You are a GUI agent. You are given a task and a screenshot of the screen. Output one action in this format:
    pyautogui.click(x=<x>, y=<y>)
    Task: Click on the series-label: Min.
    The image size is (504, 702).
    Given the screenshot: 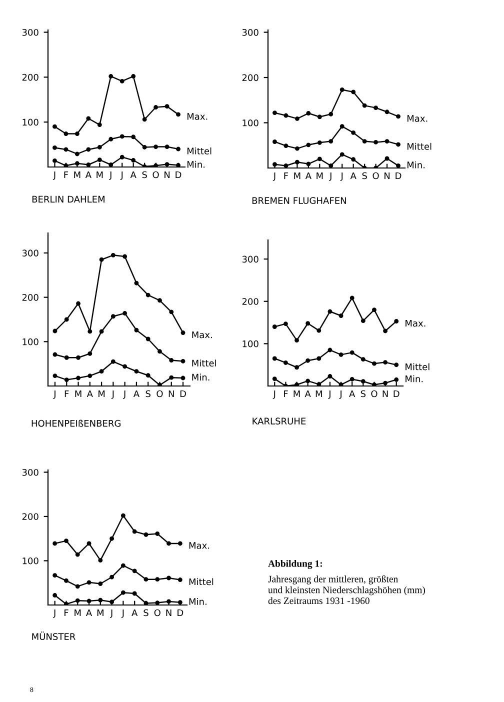 What is the action you would take?
    pyautogui.click(x=416, y=164)
    